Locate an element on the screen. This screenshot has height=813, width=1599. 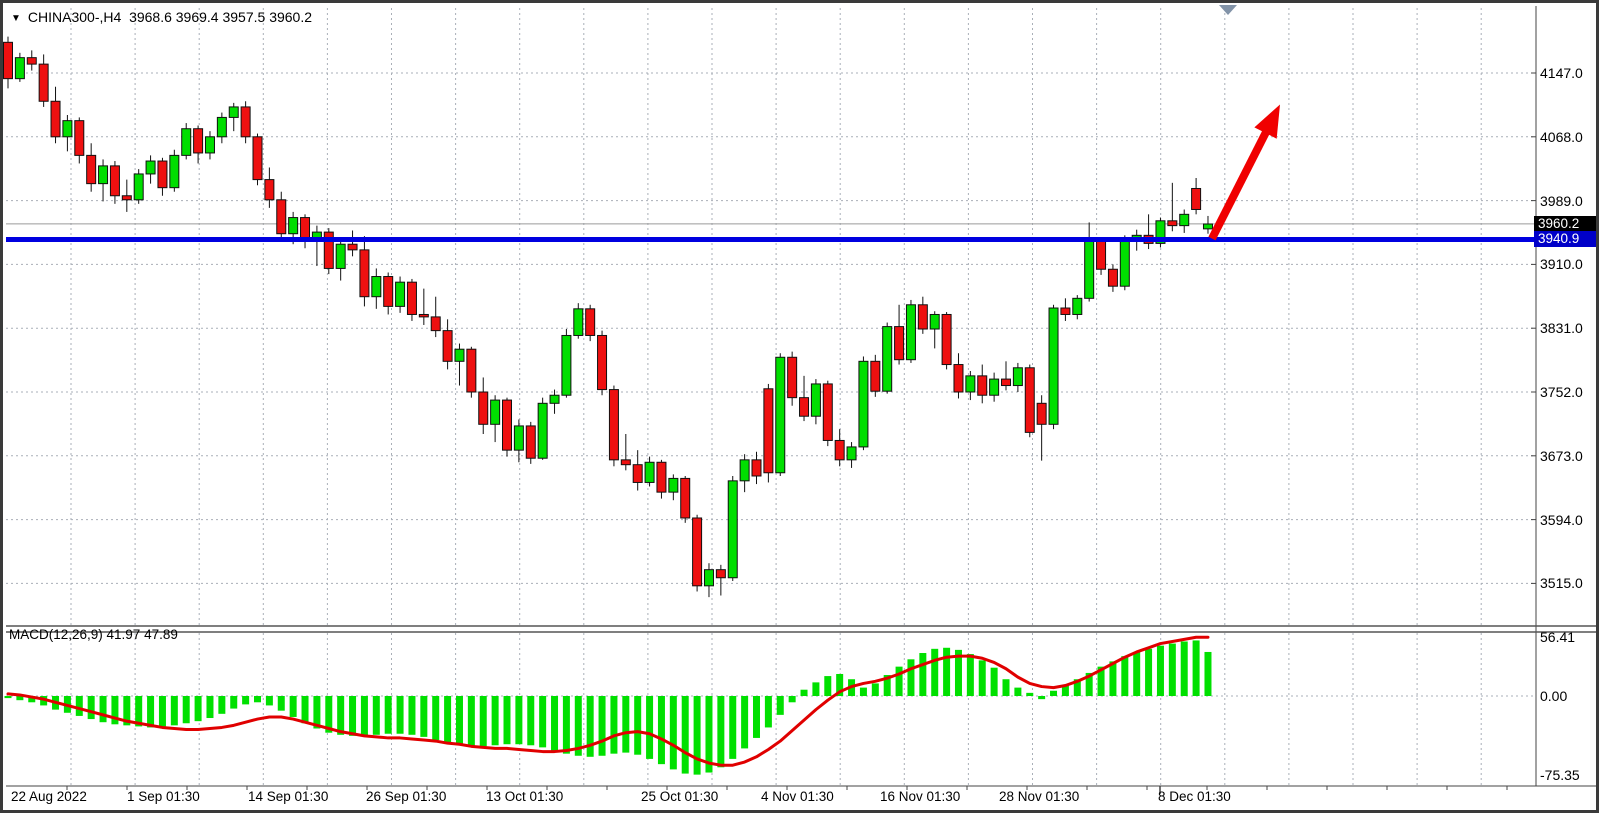
time-axis-label: 28 Nov 01:30 is located at coordinates (1039, 796).